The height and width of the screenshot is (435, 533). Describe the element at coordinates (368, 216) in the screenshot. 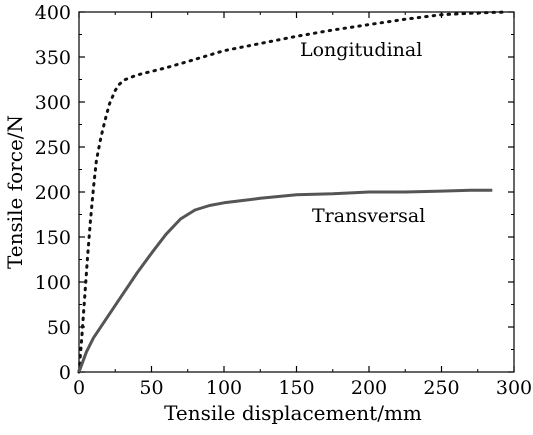

I see `annotation-transversal: Transversal` at that location.